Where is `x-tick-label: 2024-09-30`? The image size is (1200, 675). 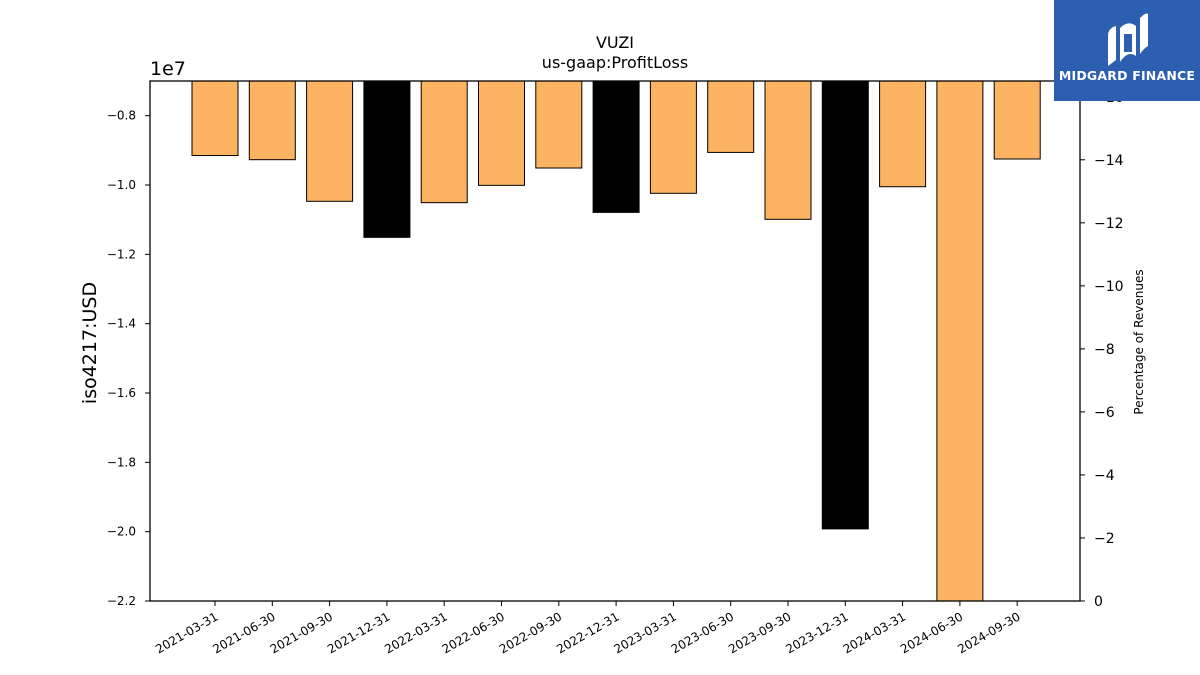 x-tick-label: 2024-09-30 is located at coordinates (988, 632).